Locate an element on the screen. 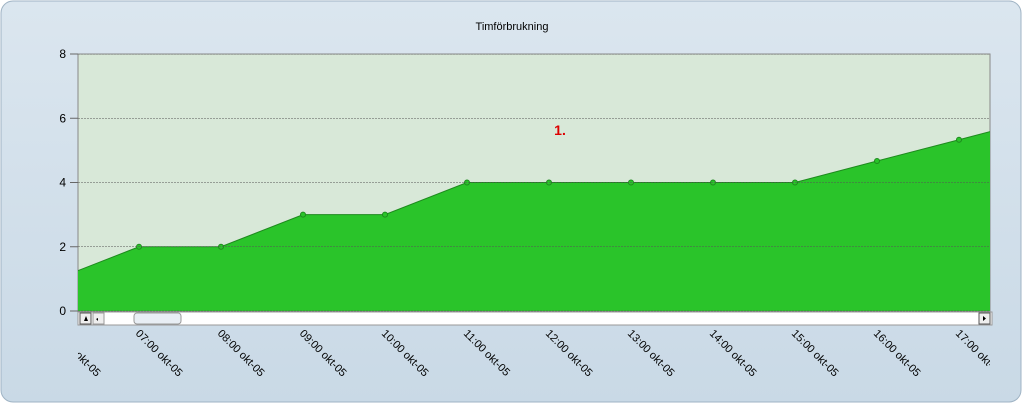  chart-title: Timförbrukning is located at coordinates (512, 27).